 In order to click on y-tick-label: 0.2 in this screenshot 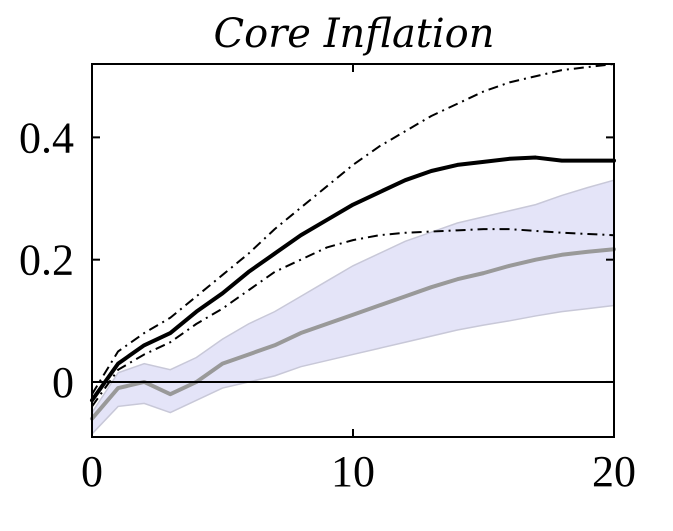, I will do `click(46, 260)`.